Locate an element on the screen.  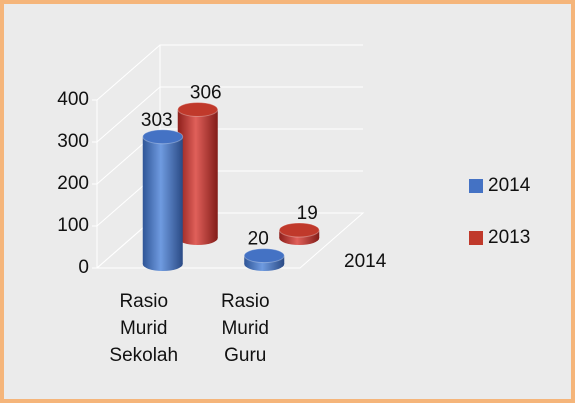
y-tick-label: 300 is located at coordinates (73, 141).